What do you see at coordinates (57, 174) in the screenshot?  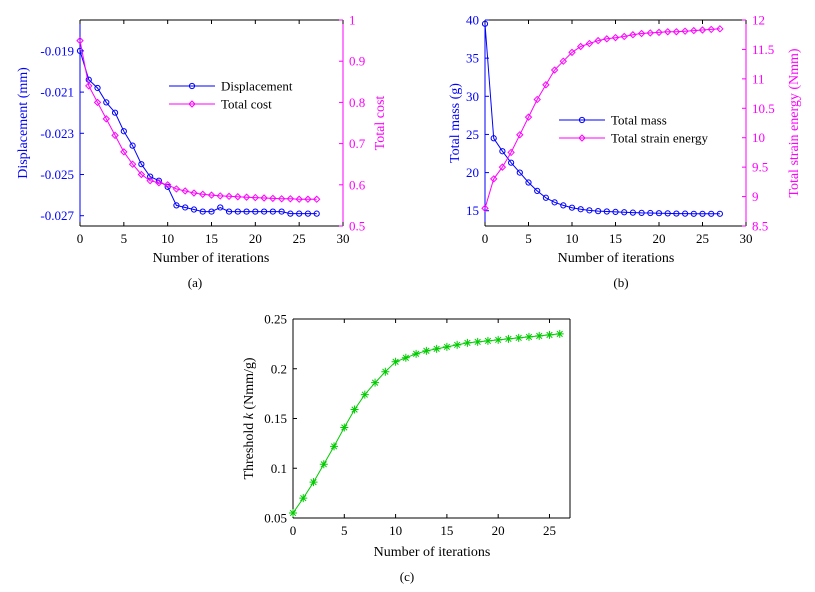 I see `y-tick-label-left: -0.025` at bounding box center [57, 174].